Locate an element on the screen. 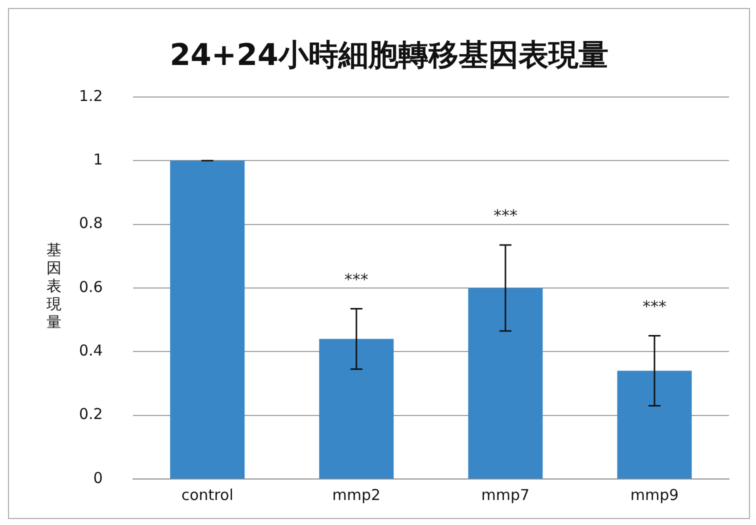  y-tick-label: 0.8 is located at coordinates (90, 223).